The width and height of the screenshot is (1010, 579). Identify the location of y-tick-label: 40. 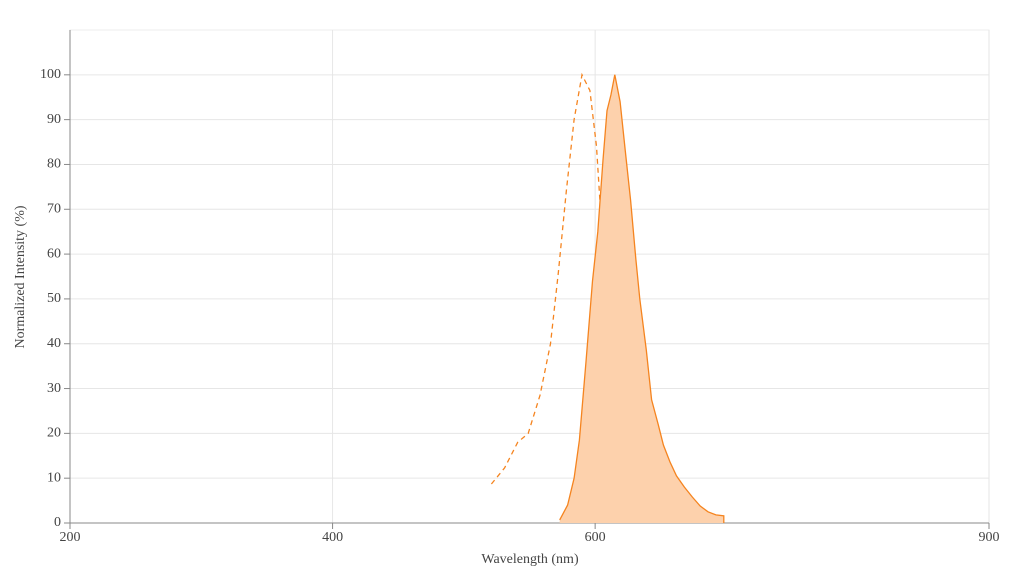
(54, 343).